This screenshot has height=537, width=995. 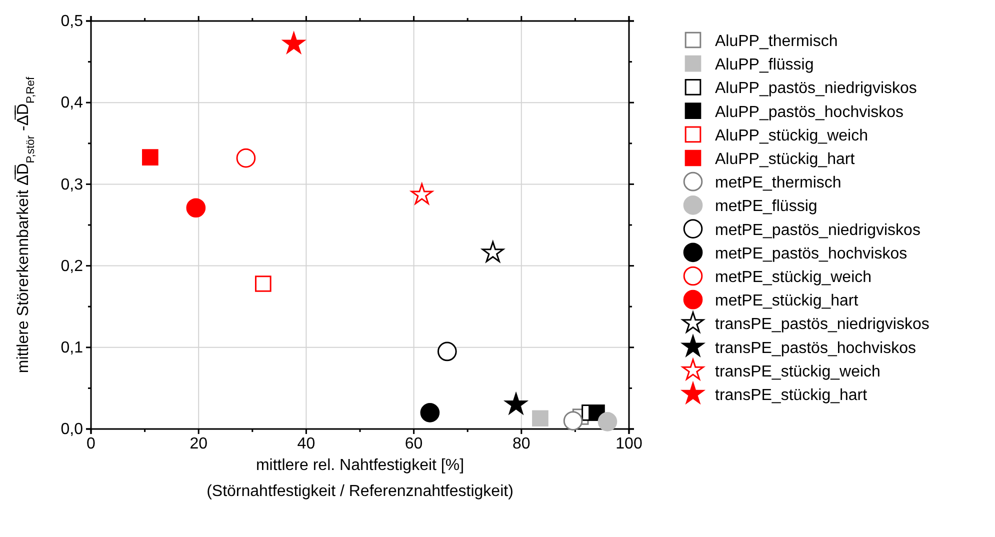 What do you see at coordinates (91, 443) in the screenshot?
I see `x-tick-label: 0` at bounding box center [91, 443].